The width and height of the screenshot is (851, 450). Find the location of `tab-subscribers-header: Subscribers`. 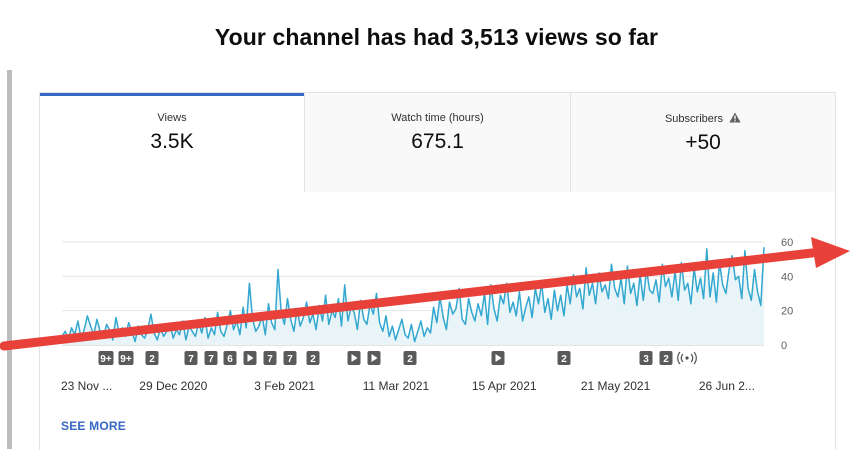

tab-subscribers-header: Subscribers is located at coordinates (703, 118).